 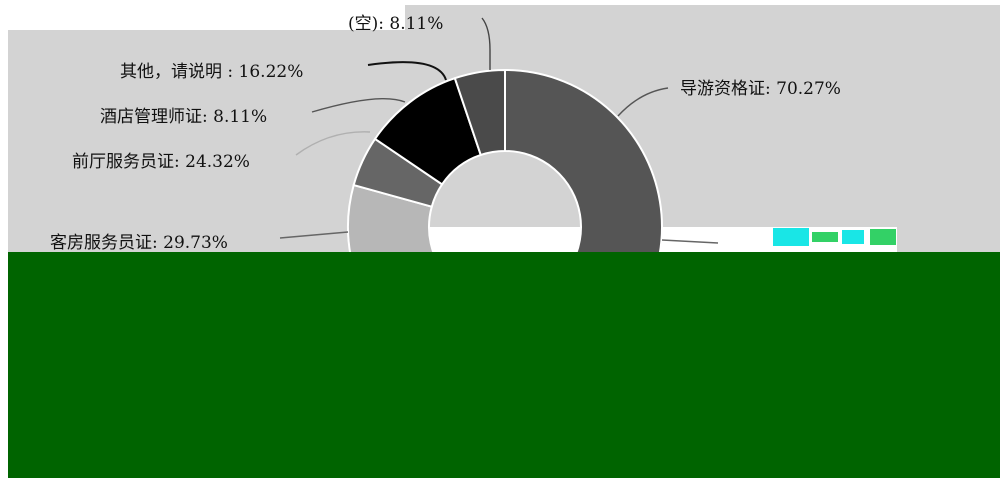 What do you see at coordinates (760, 89) in the screenshot?
I see `slice-label-guide: 导游资格证: 70.27%` at bounding box center [760, 89].